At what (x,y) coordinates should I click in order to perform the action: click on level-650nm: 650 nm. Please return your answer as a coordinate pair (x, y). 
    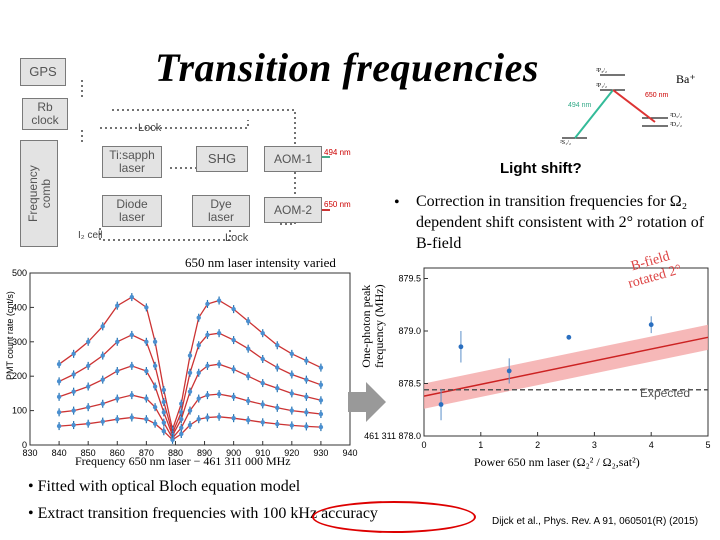
    Looking at the image, I should click on (657, 95).